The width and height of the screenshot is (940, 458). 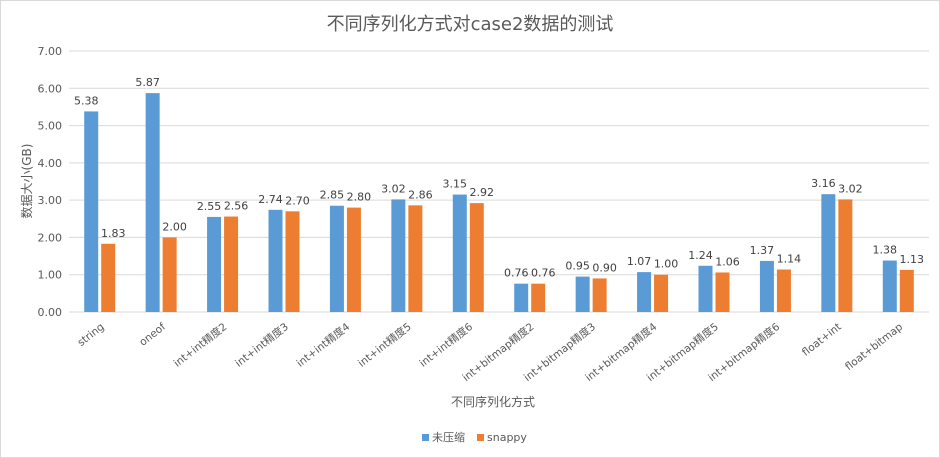 What do you see at coordinates (50, 275) in the screenshot?
I see `y-tick-label: 1.00` at bounding box center [50, 275].